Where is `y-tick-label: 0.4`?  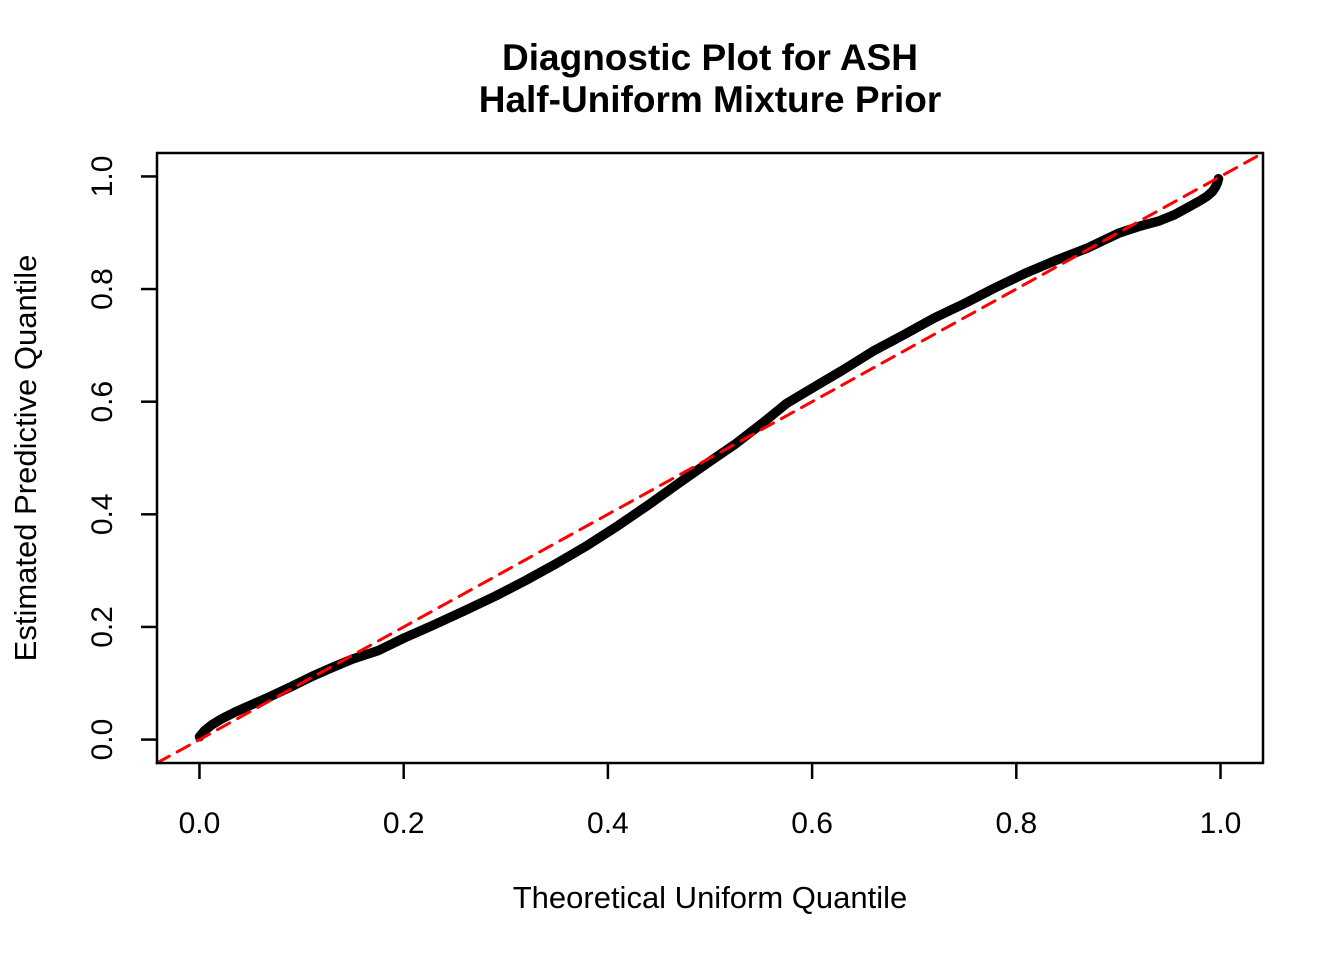
y-tick-label: 0.4 is located at coordinates (102, 514).